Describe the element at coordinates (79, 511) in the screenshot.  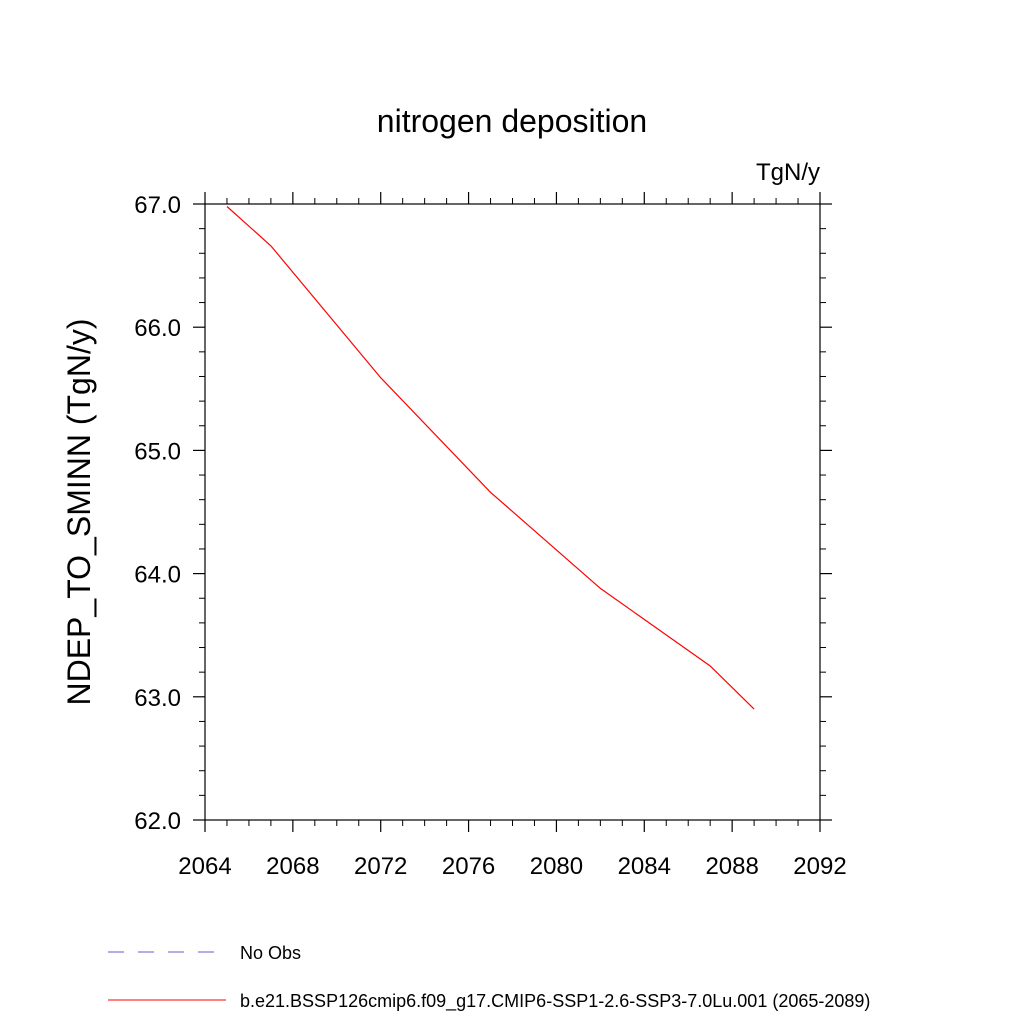
I see `y-axis-label: NDEP_TO_SMINN (TgN/y)` at that location.